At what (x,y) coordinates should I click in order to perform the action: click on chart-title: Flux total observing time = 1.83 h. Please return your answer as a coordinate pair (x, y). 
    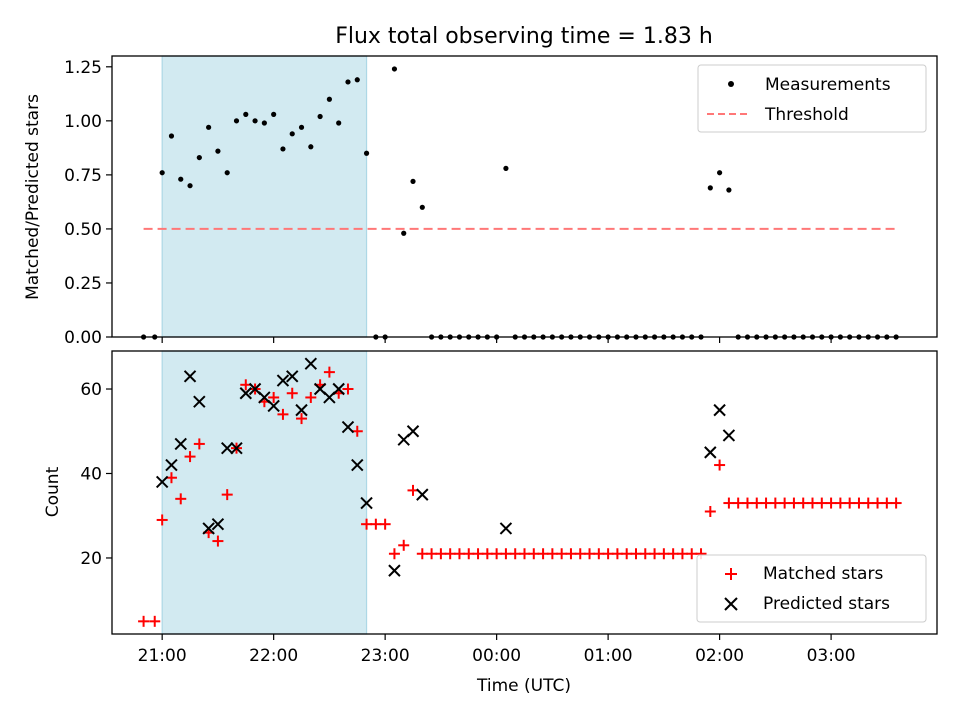
    Looking at the image, I should click on (524, 36).